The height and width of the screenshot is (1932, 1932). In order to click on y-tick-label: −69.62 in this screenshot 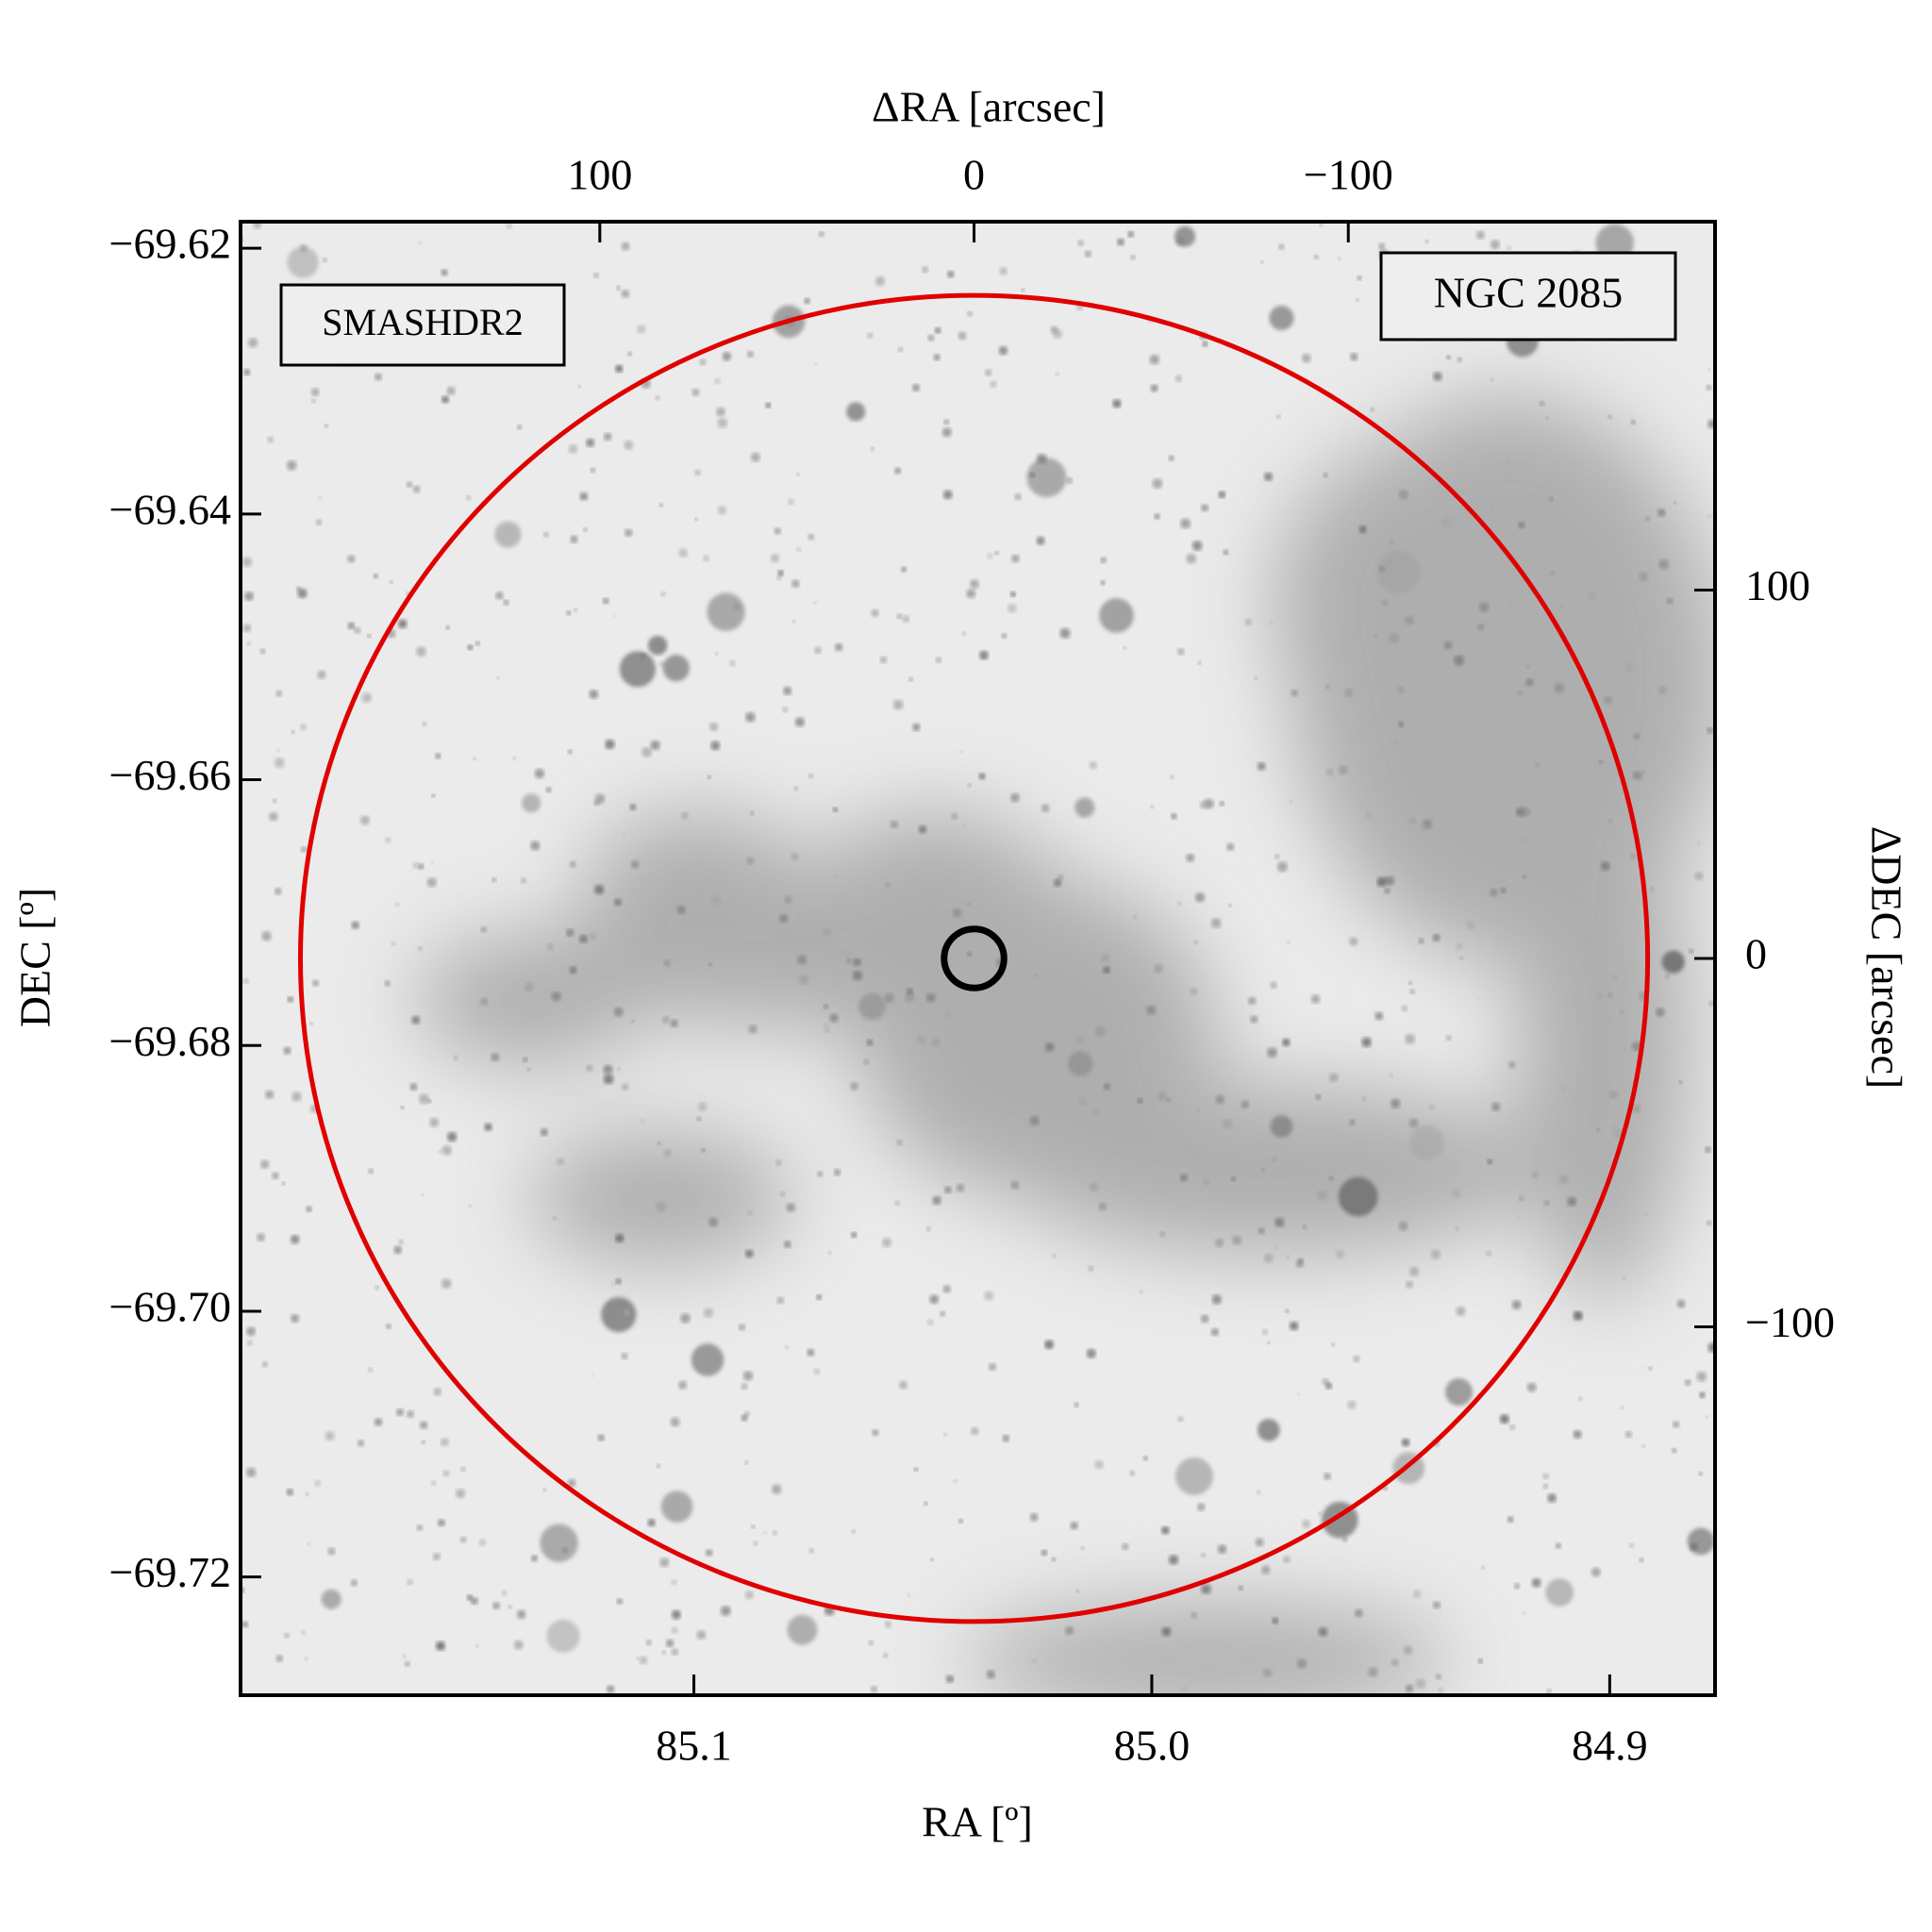, I will do `click(170, 244)`.